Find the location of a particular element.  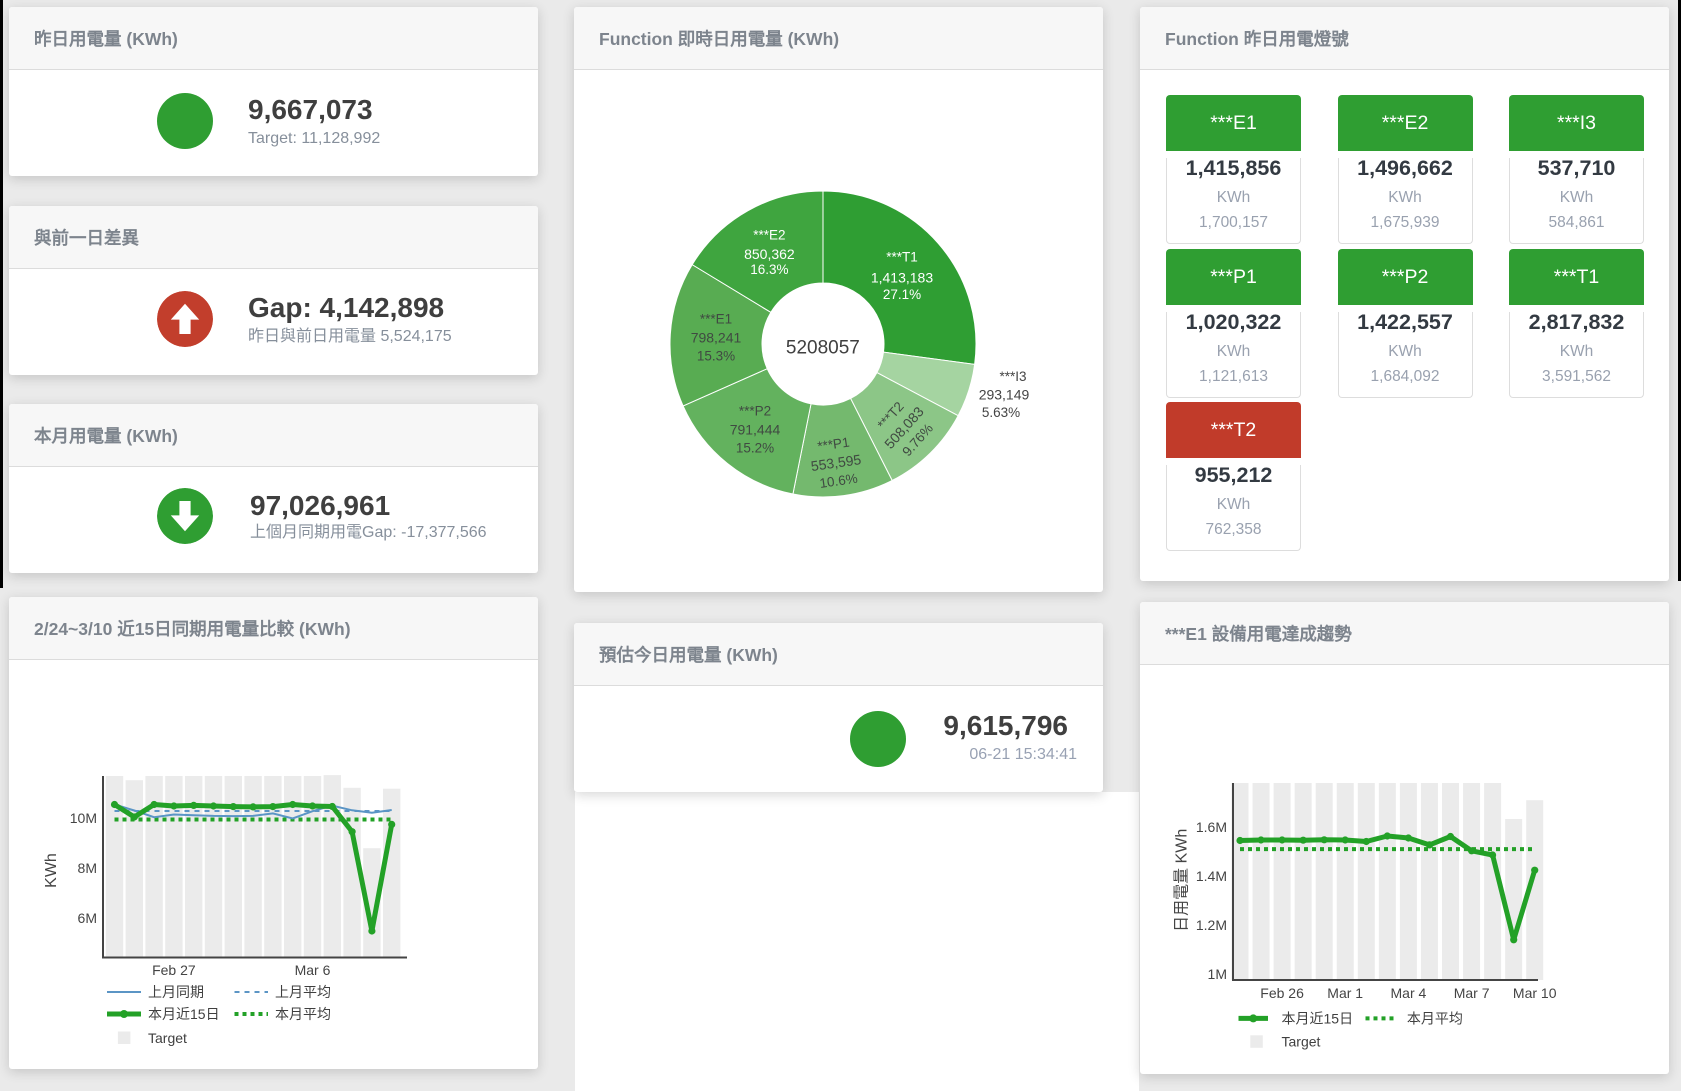

svg-text: ***P2 is located at coordinates (755, 411).